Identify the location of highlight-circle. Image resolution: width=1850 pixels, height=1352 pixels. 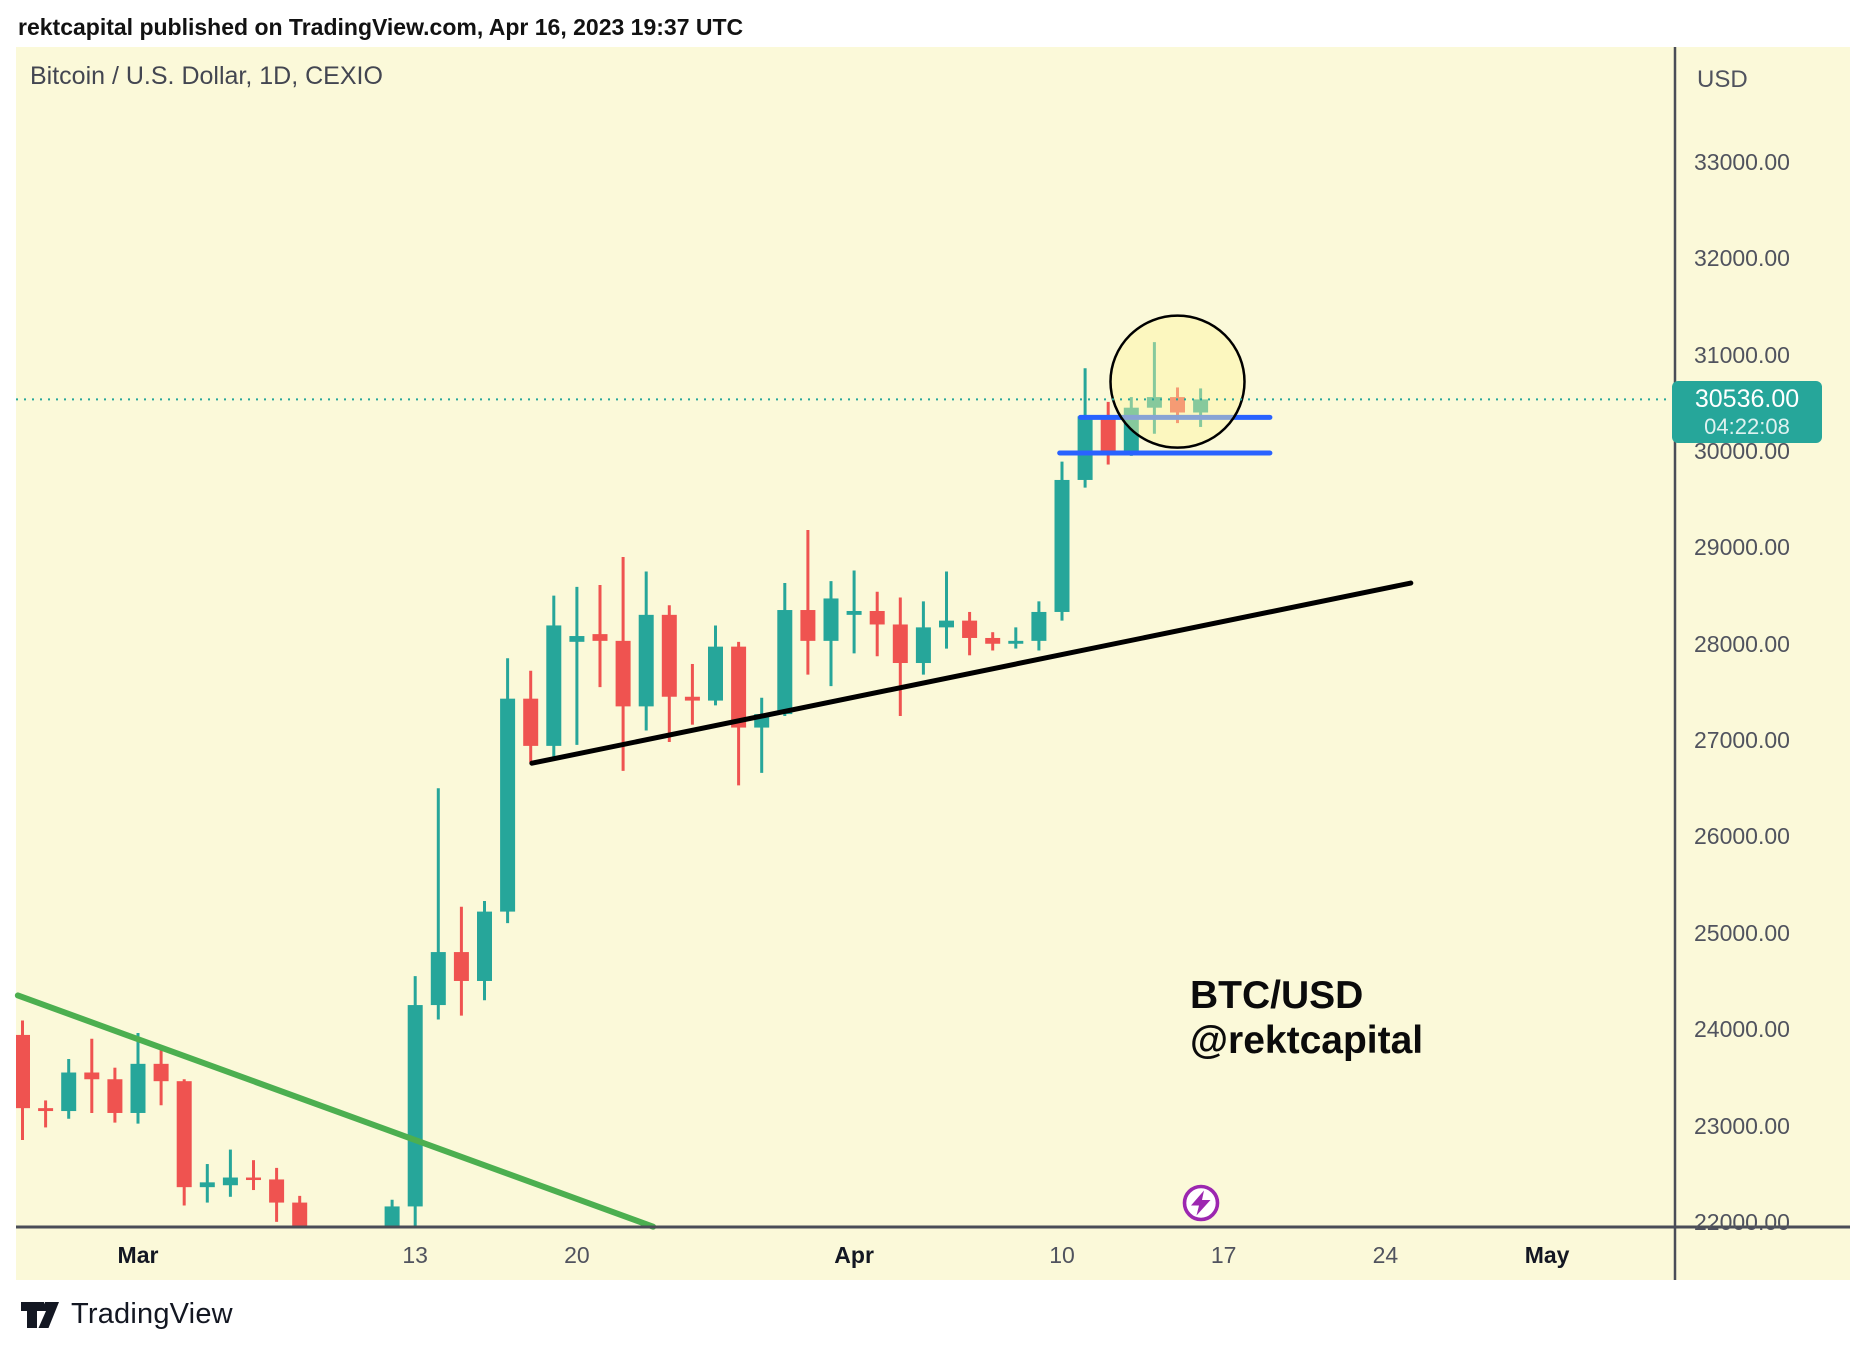
(1177, 381).